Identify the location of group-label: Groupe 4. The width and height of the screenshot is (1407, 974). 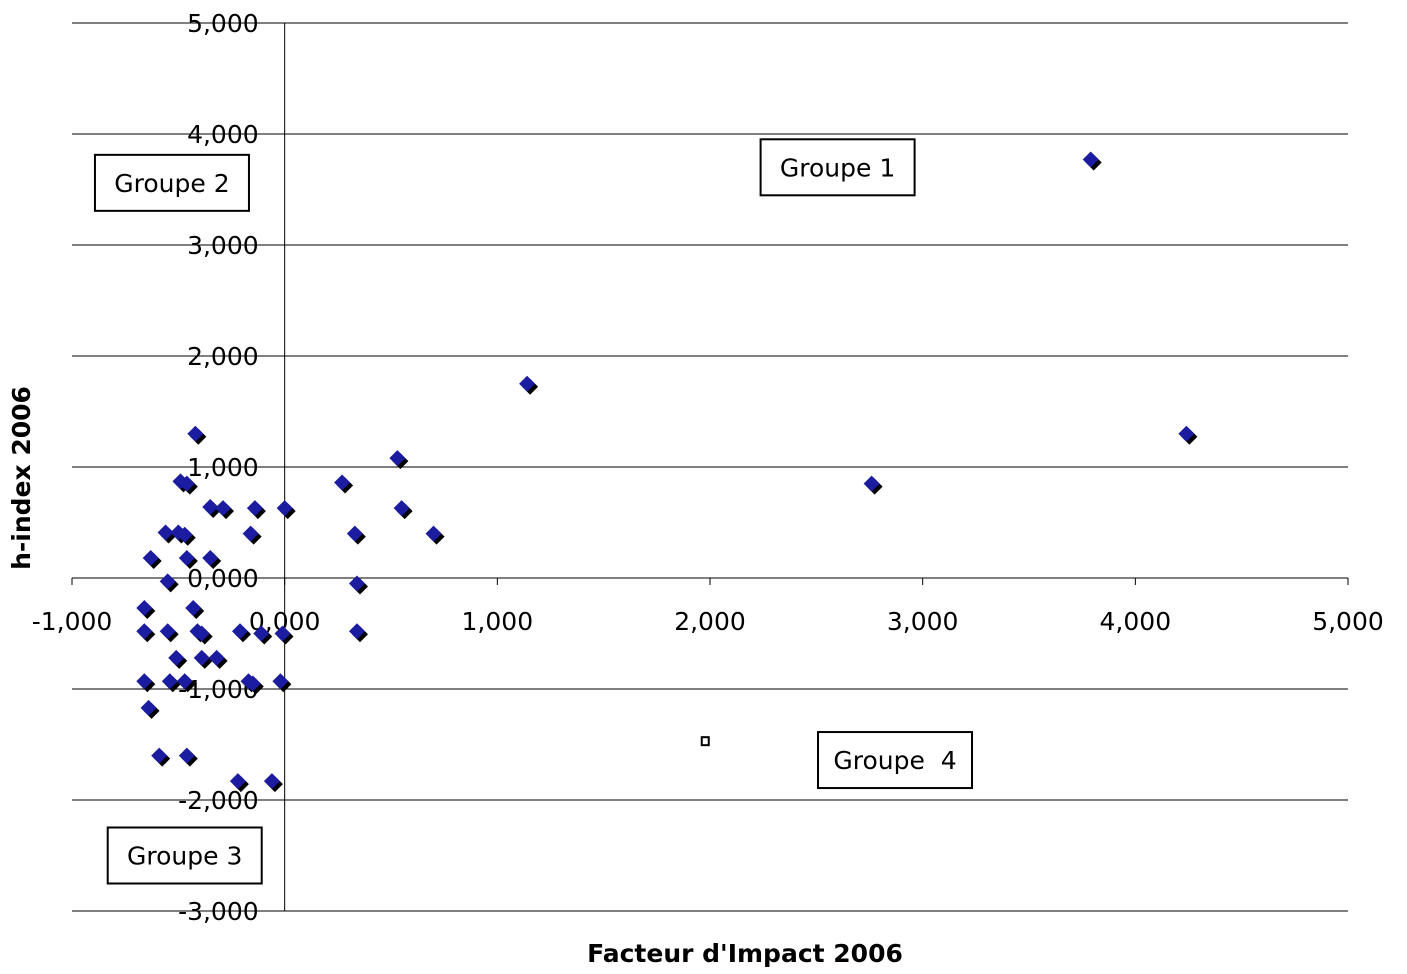
(895, 760).